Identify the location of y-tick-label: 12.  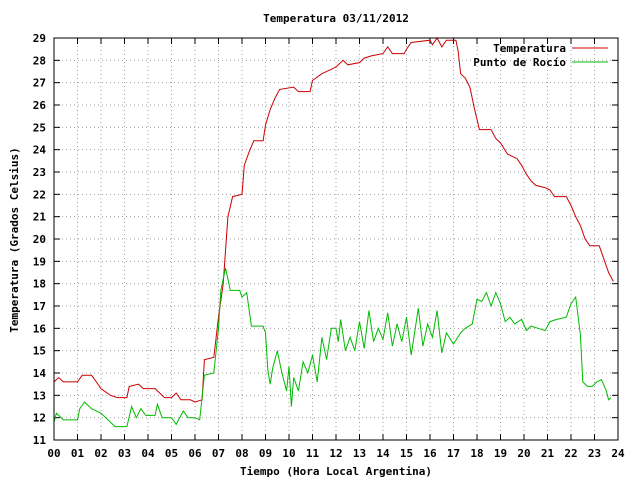
(39, 418).